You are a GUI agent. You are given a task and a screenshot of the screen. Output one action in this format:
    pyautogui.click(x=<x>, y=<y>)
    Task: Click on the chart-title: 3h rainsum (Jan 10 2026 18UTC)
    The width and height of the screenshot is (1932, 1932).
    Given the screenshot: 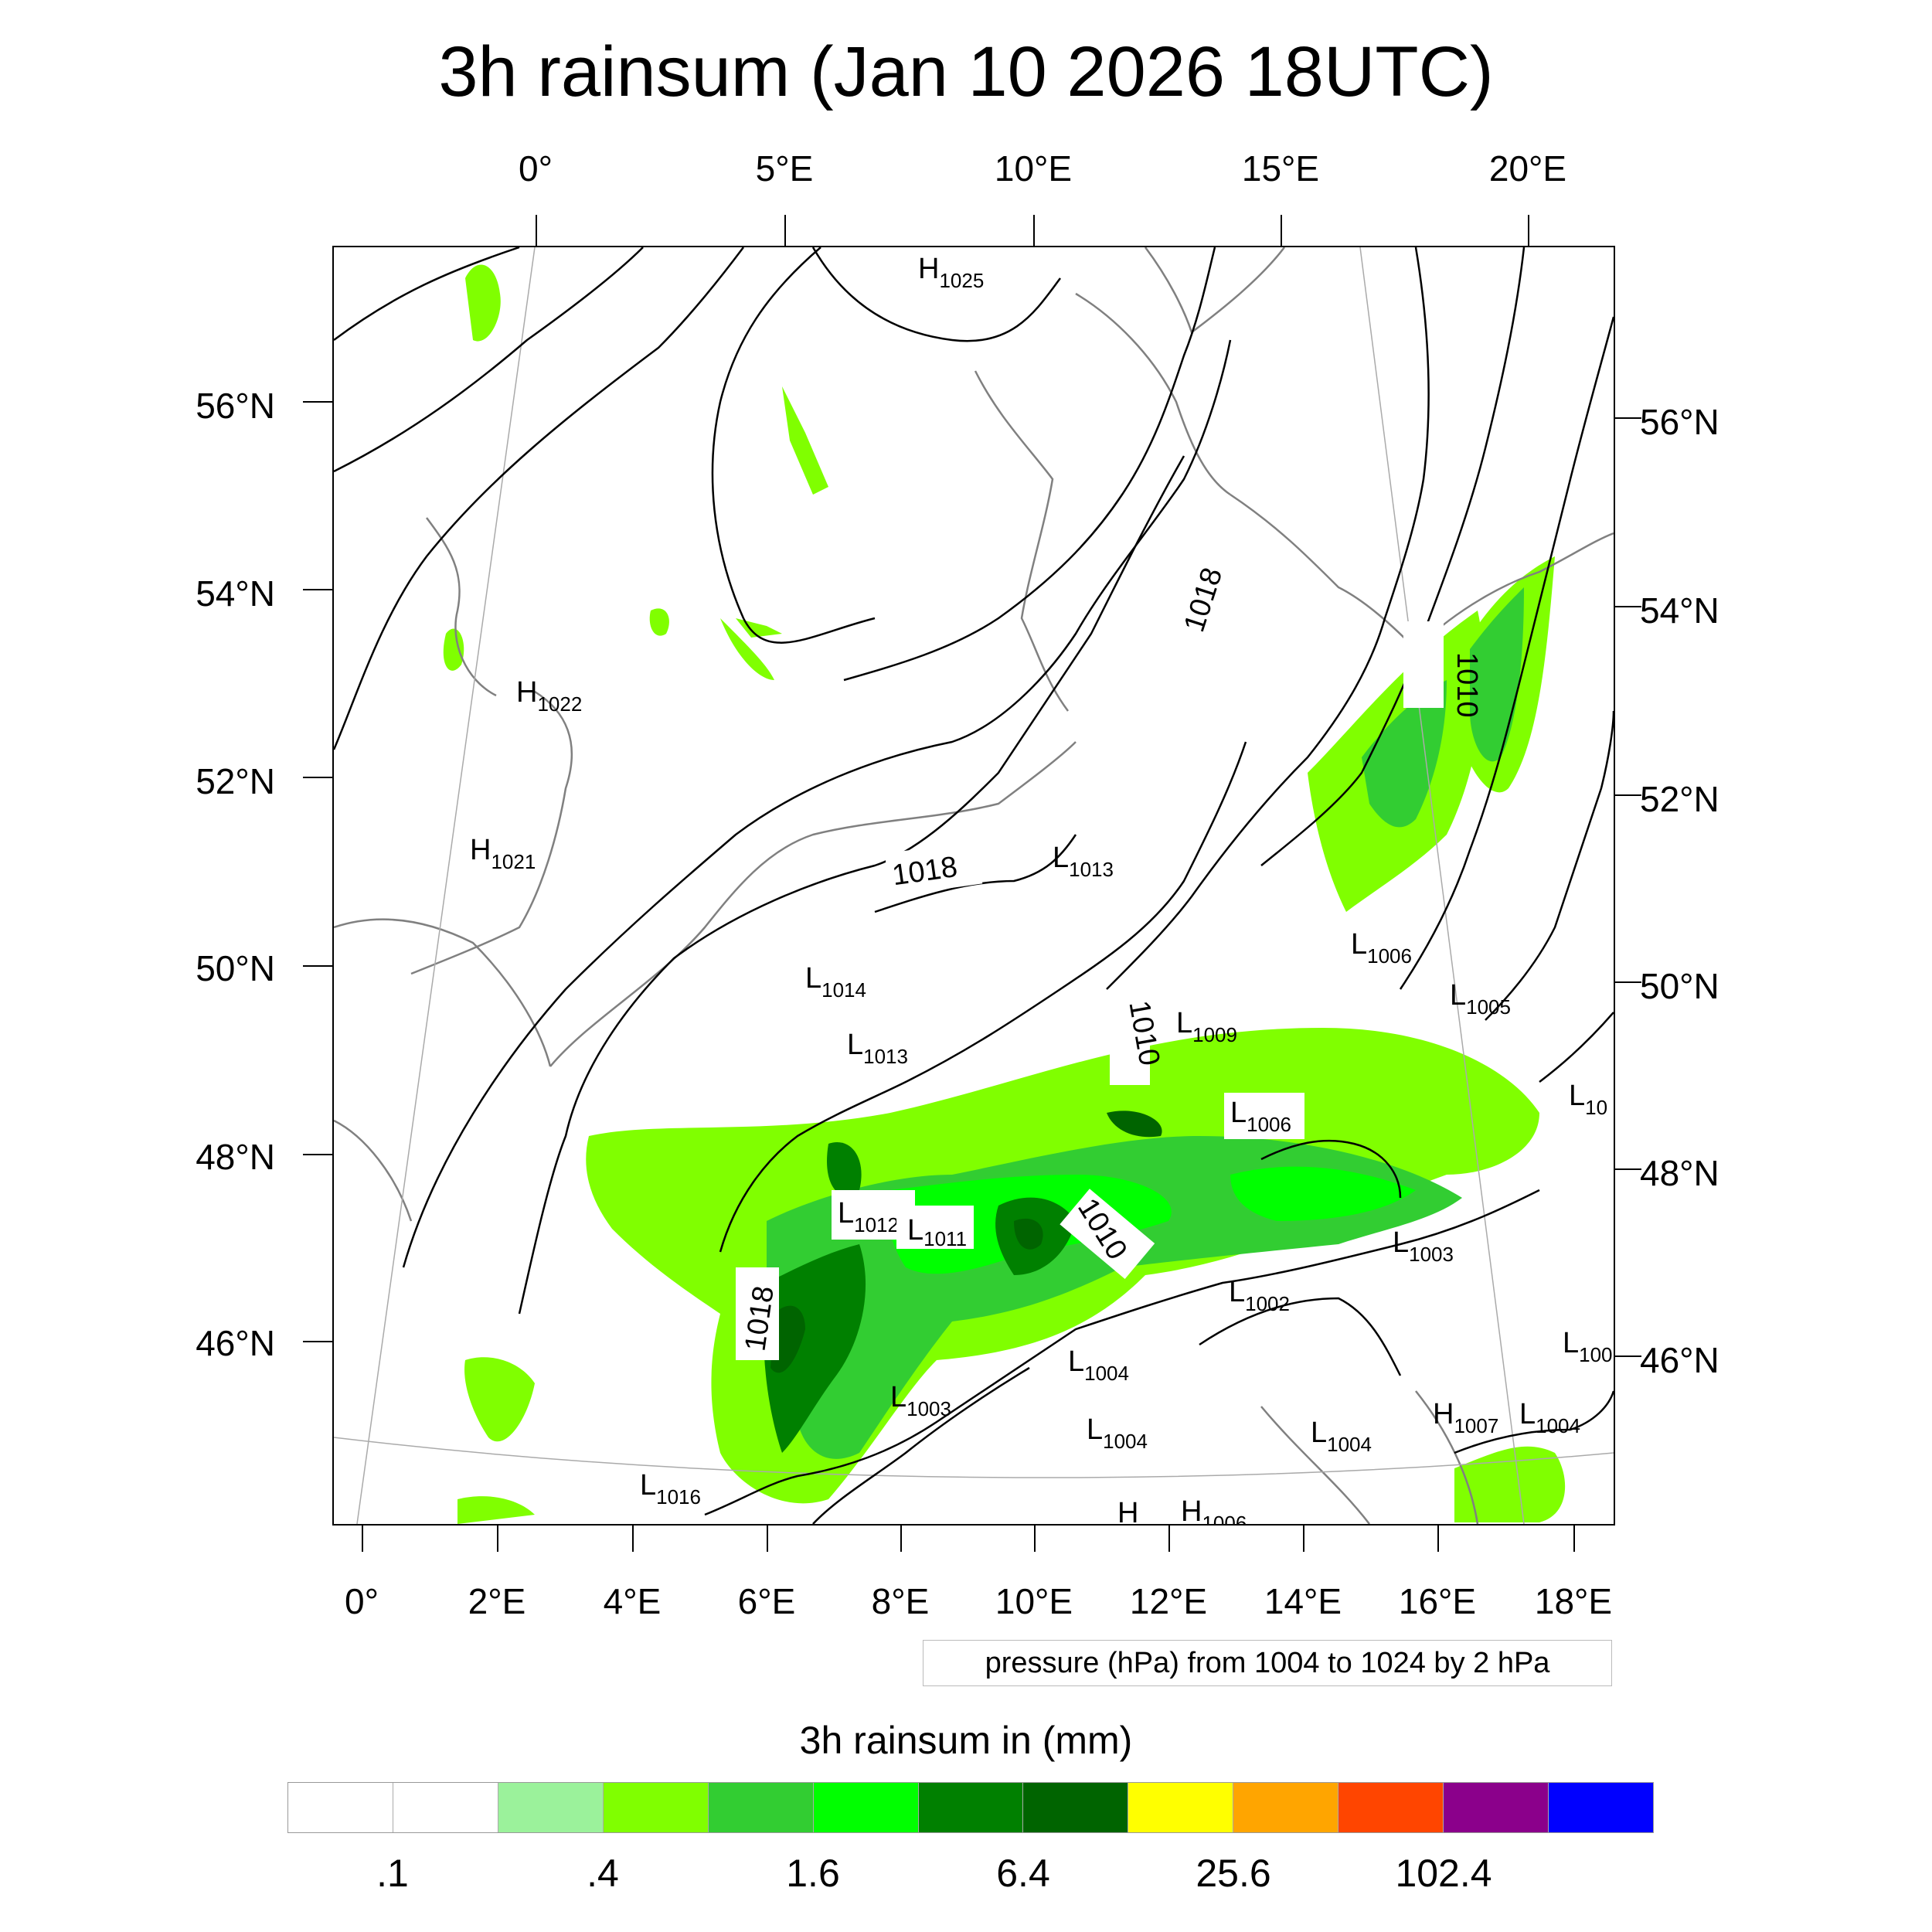 What is the action you would take?
    pyautogui.click(x=966, y=71)
    